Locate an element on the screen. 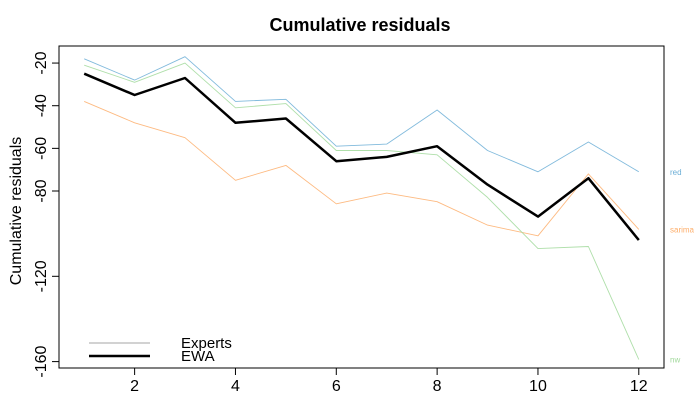 This screenshot has height=400, width=700. x-tick-label: 4 is located at coordinates (235, 386).